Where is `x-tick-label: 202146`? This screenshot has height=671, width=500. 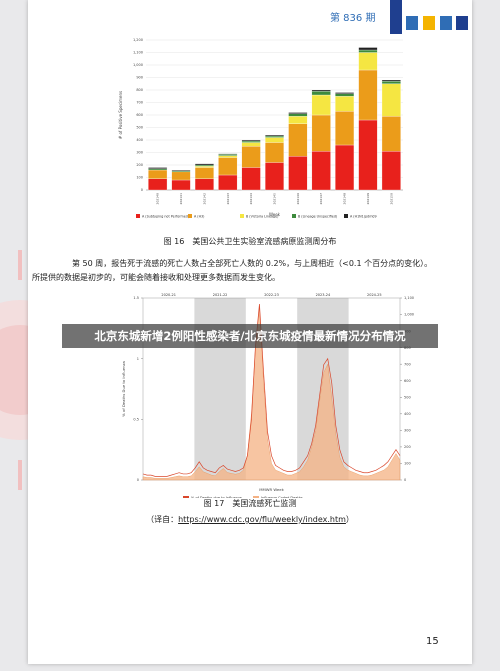
x-tick-label: 202146 is located at coordinates (298, 199).